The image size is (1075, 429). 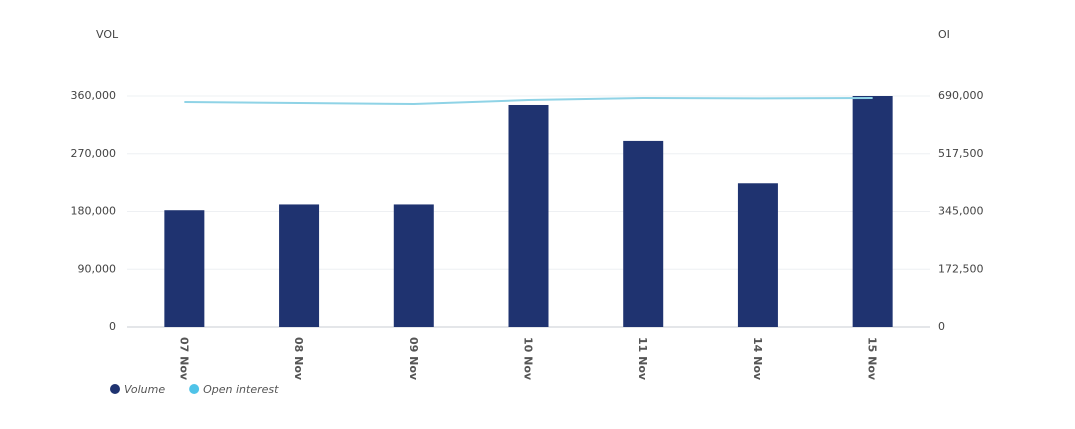 What do you see at coordinates (241, 389) in the screenshot?
I see `legend-label: Open interest` at bounding box center [241, 389].